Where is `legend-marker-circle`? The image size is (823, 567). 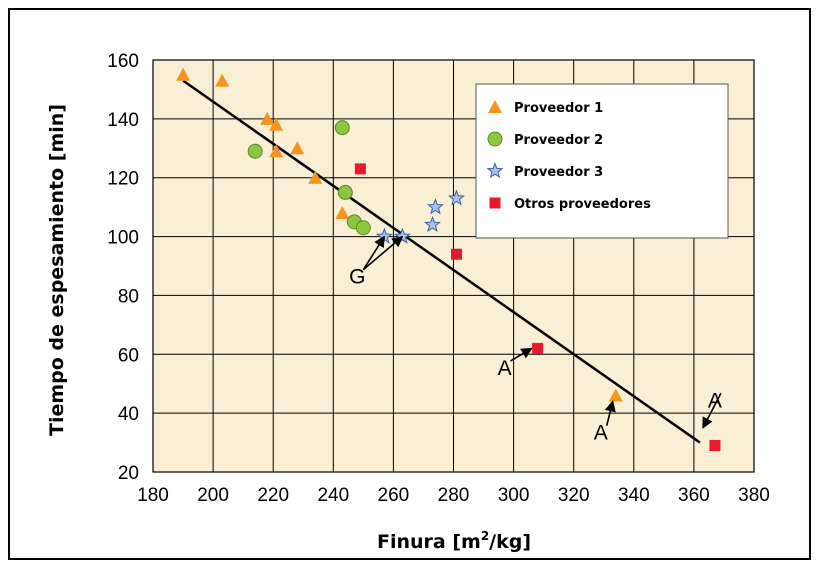
legend-marker-circle is located at coordinates (495, 139).